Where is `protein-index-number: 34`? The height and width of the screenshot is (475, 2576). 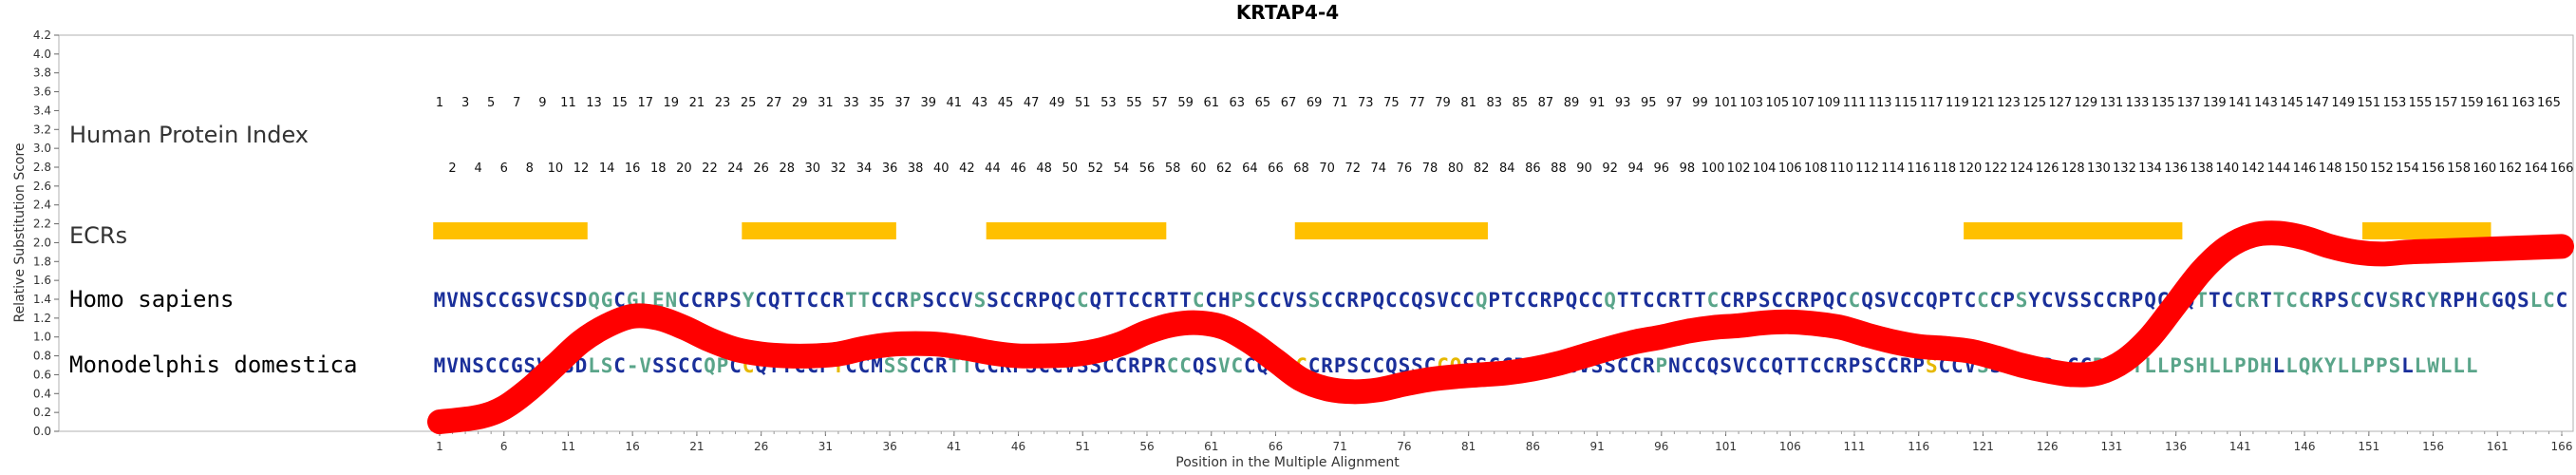
protein-index-number: 34 is located at coordinates (864, 169).